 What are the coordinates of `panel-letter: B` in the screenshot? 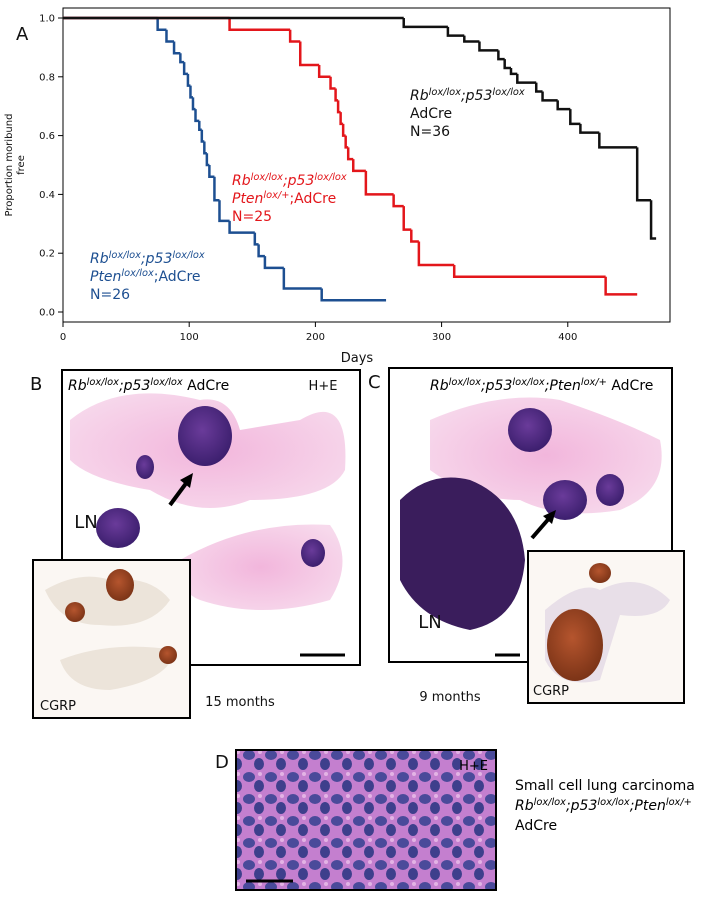 It's located at (36, 384).